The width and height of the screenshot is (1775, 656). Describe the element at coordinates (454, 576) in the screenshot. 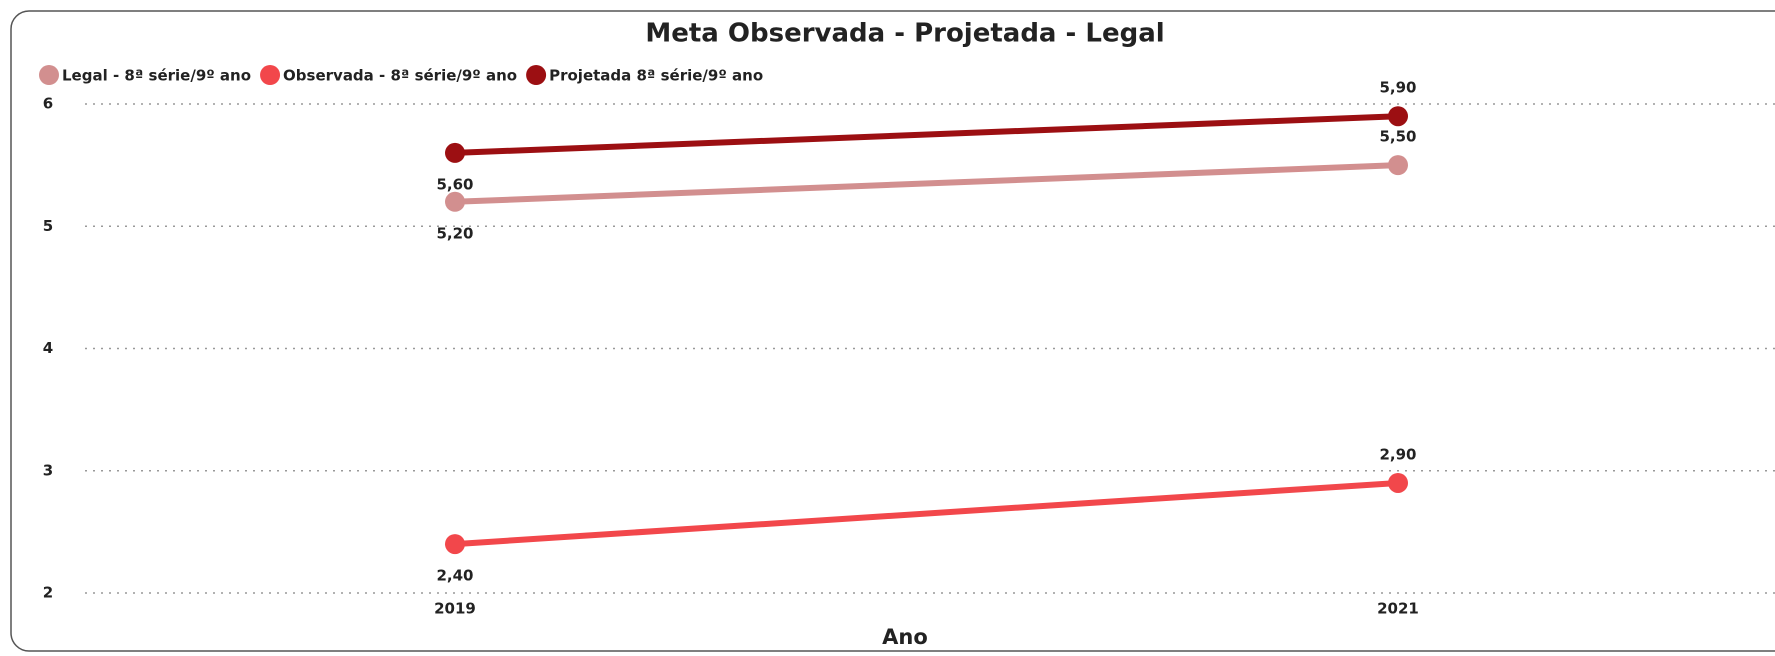

I see `data-label: 2,40` at that location.